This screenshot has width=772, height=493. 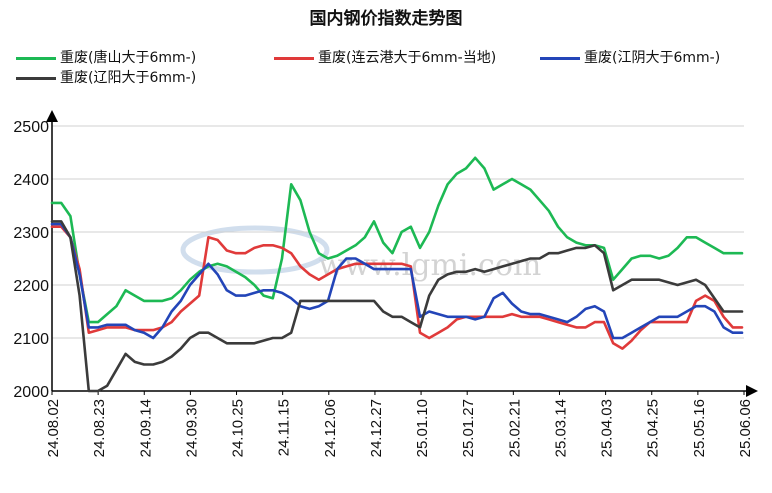 I want to click on y-tick-label: 2100, so click(x=31, y=339).